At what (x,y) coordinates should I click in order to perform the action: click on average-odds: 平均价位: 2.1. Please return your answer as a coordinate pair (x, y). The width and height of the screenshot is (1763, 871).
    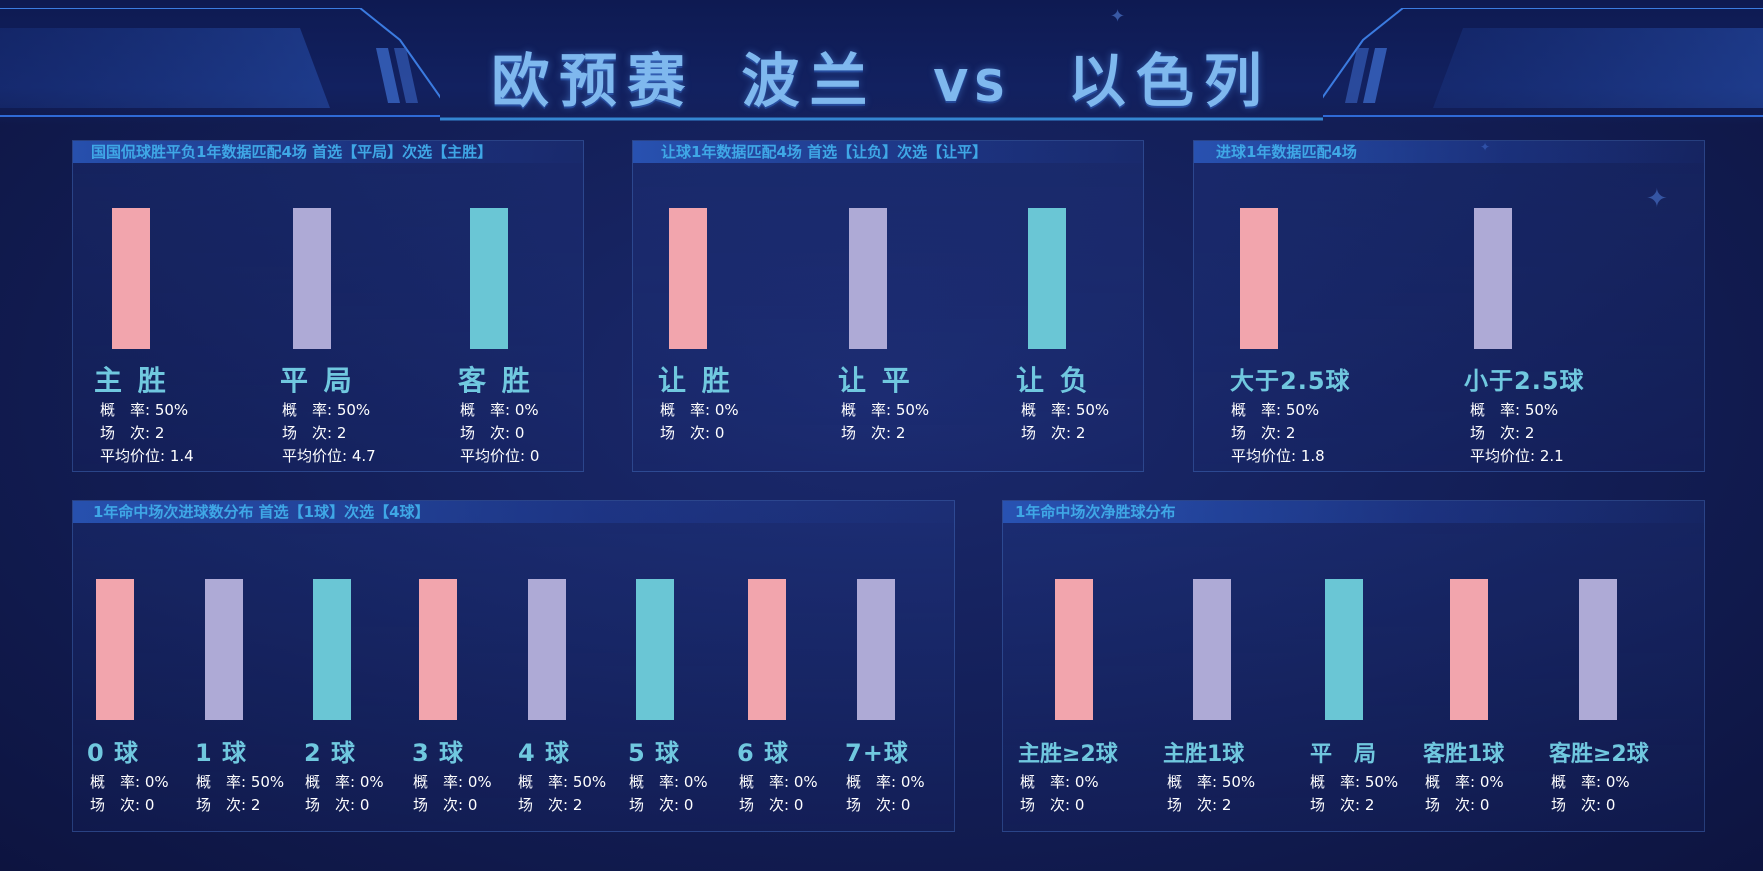
    Looking at the image, I should click on (1517, 455).